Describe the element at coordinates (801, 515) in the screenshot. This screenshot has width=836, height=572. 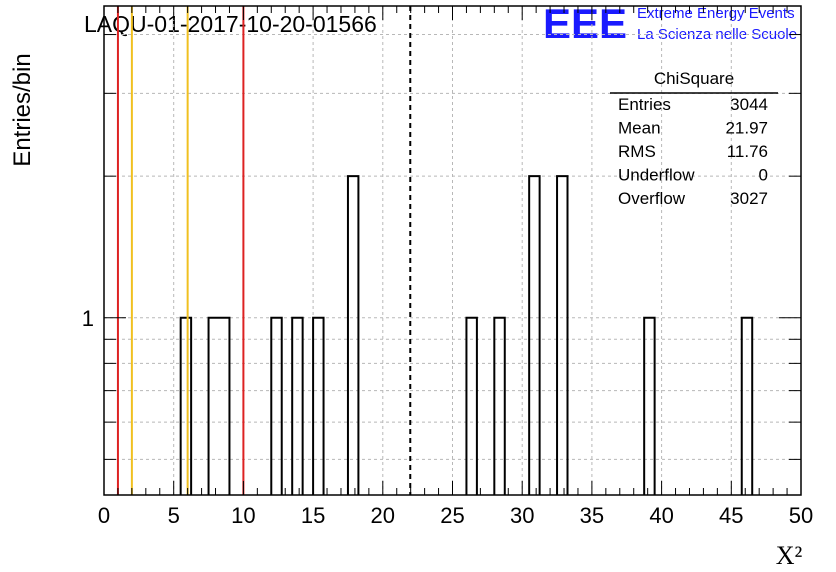
I see `x-tick-label: 50` at that location.